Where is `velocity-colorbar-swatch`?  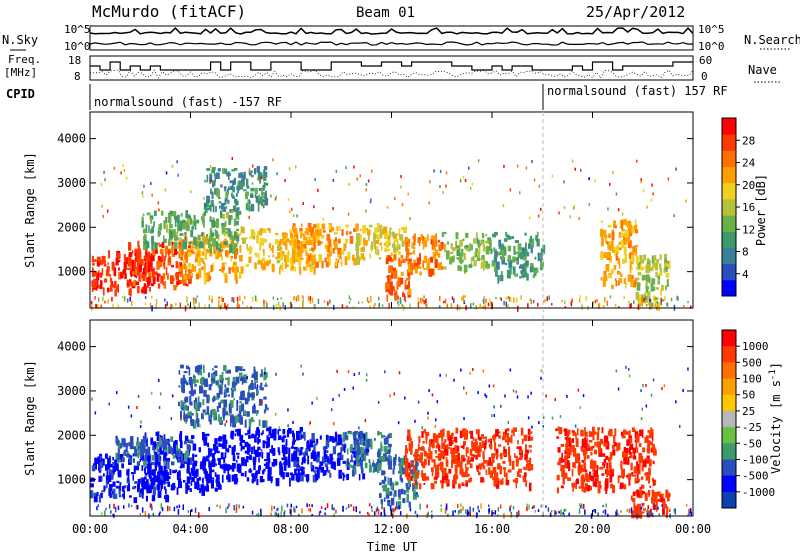 velocity-colorbar-swatch is located at coordinates (729, 435).